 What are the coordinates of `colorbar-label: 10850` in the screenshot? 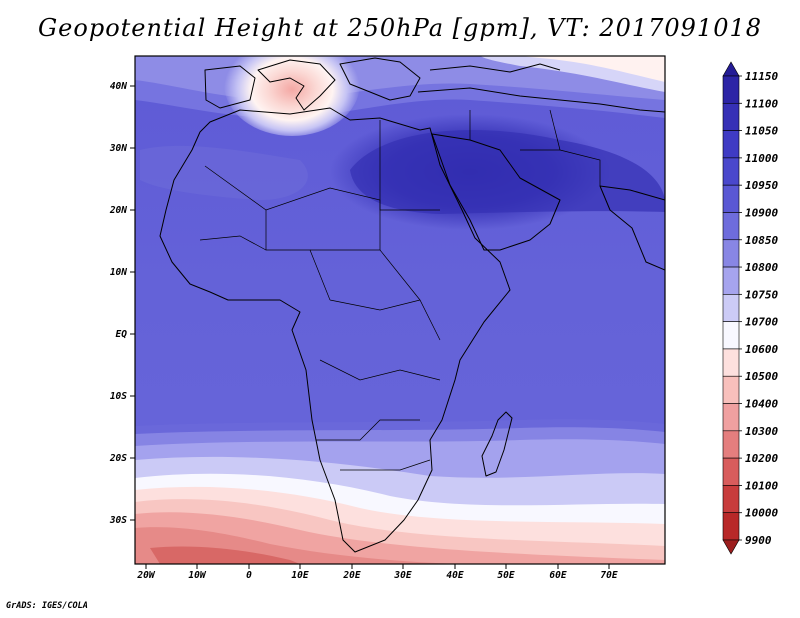 It's located at (761, 240).